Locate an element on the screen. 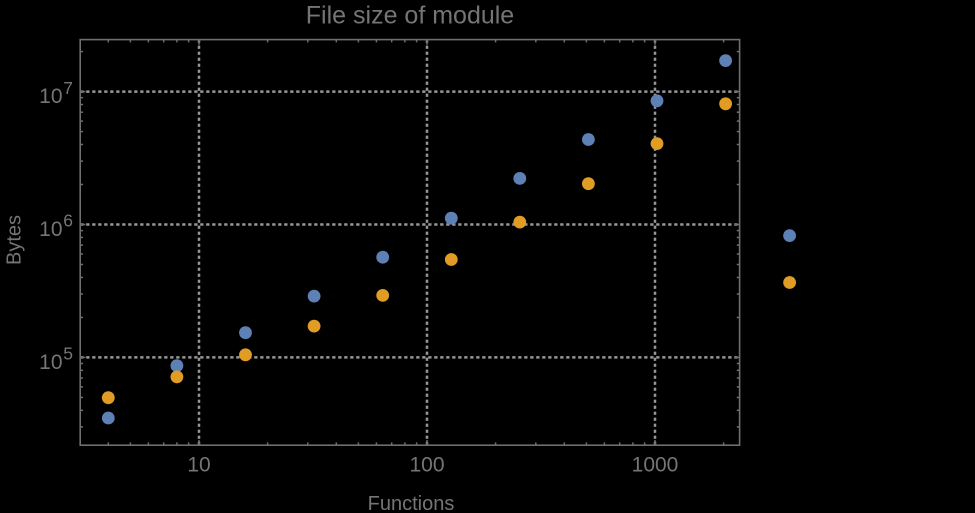 The width and height of the screenshot is (975, 513). svg-text: 1000 is located at coordinates (655, 465).